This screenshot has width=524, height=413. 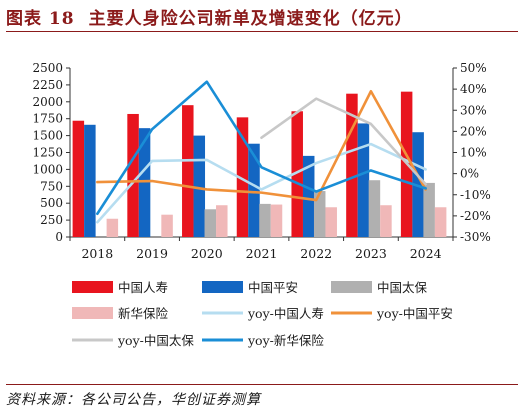 What do you see at coordinates (262, 253) in the screenshot?
I see `x-tick-label: 2021` at bounding box center [262, 253].